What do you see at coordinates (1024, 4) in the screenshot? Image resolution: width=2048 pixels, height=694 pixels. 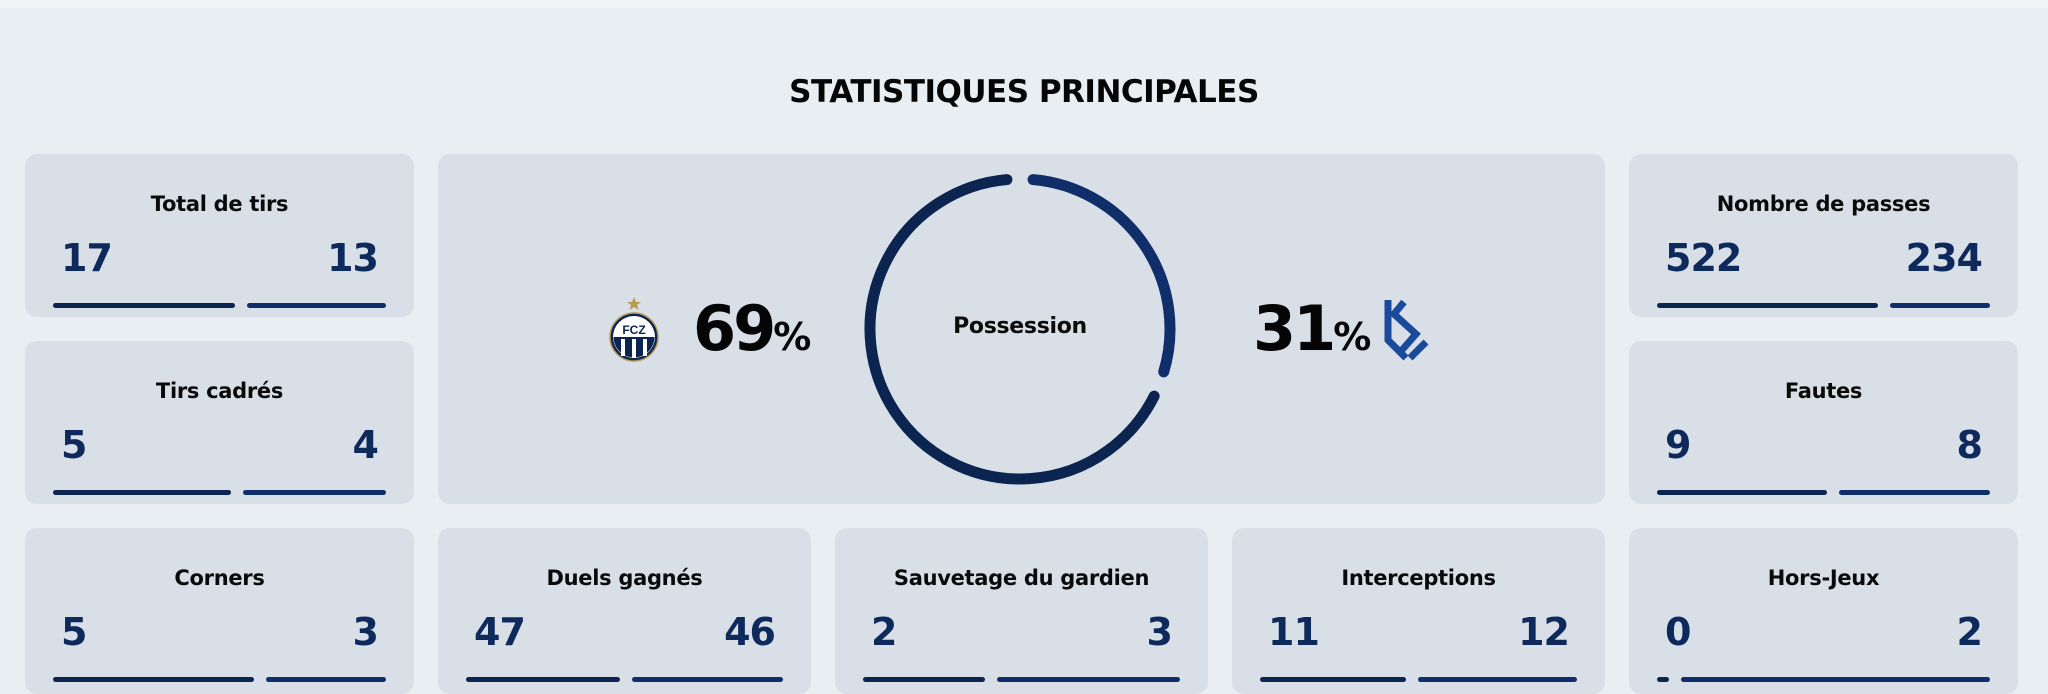 I see `top-strip` at bounding box center [1024, 4].